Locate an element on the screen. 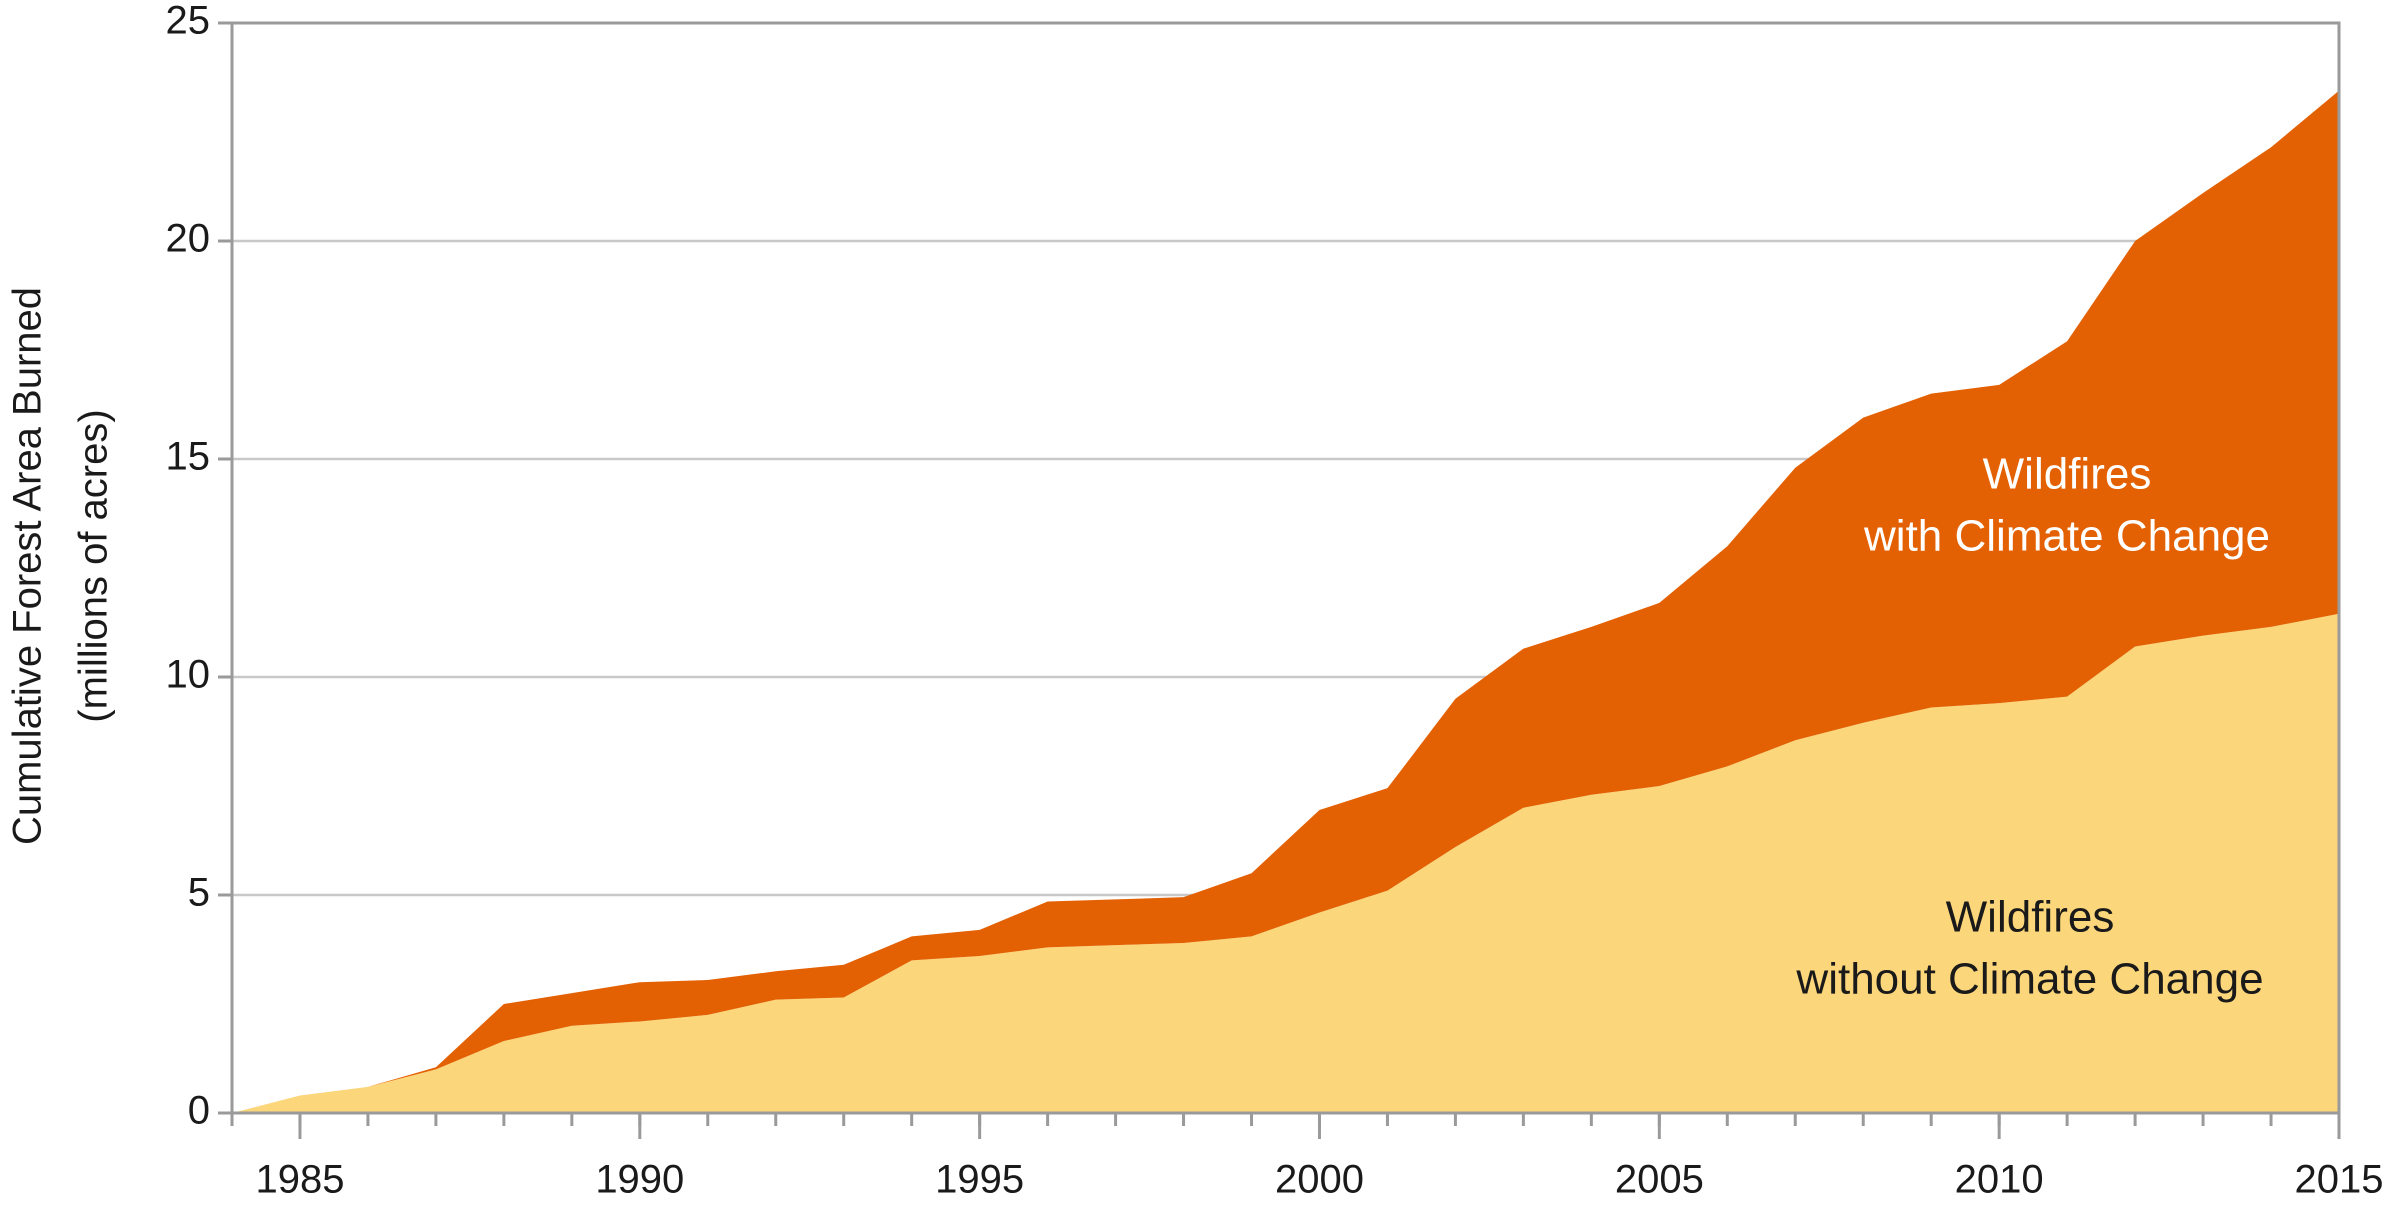 The width and height of the screenshot is (2397, 1207). y-tick-label: 25 is located at coordinates (188, 21).